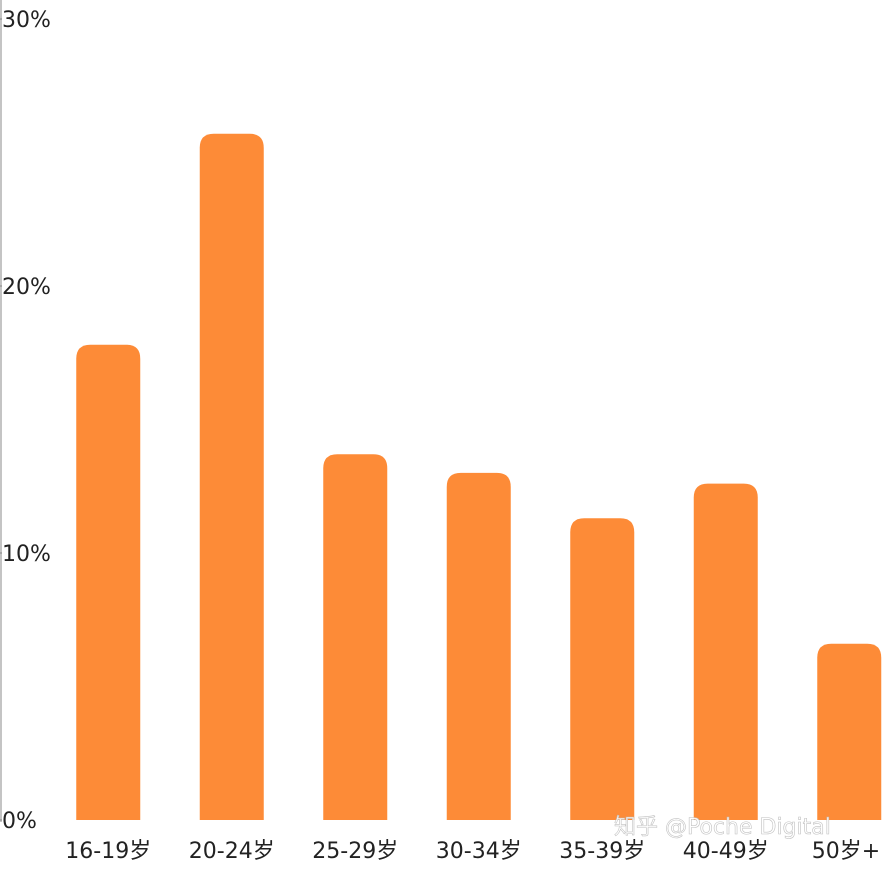  I want to click on y-tick-label: 20%, so click(26, 287).